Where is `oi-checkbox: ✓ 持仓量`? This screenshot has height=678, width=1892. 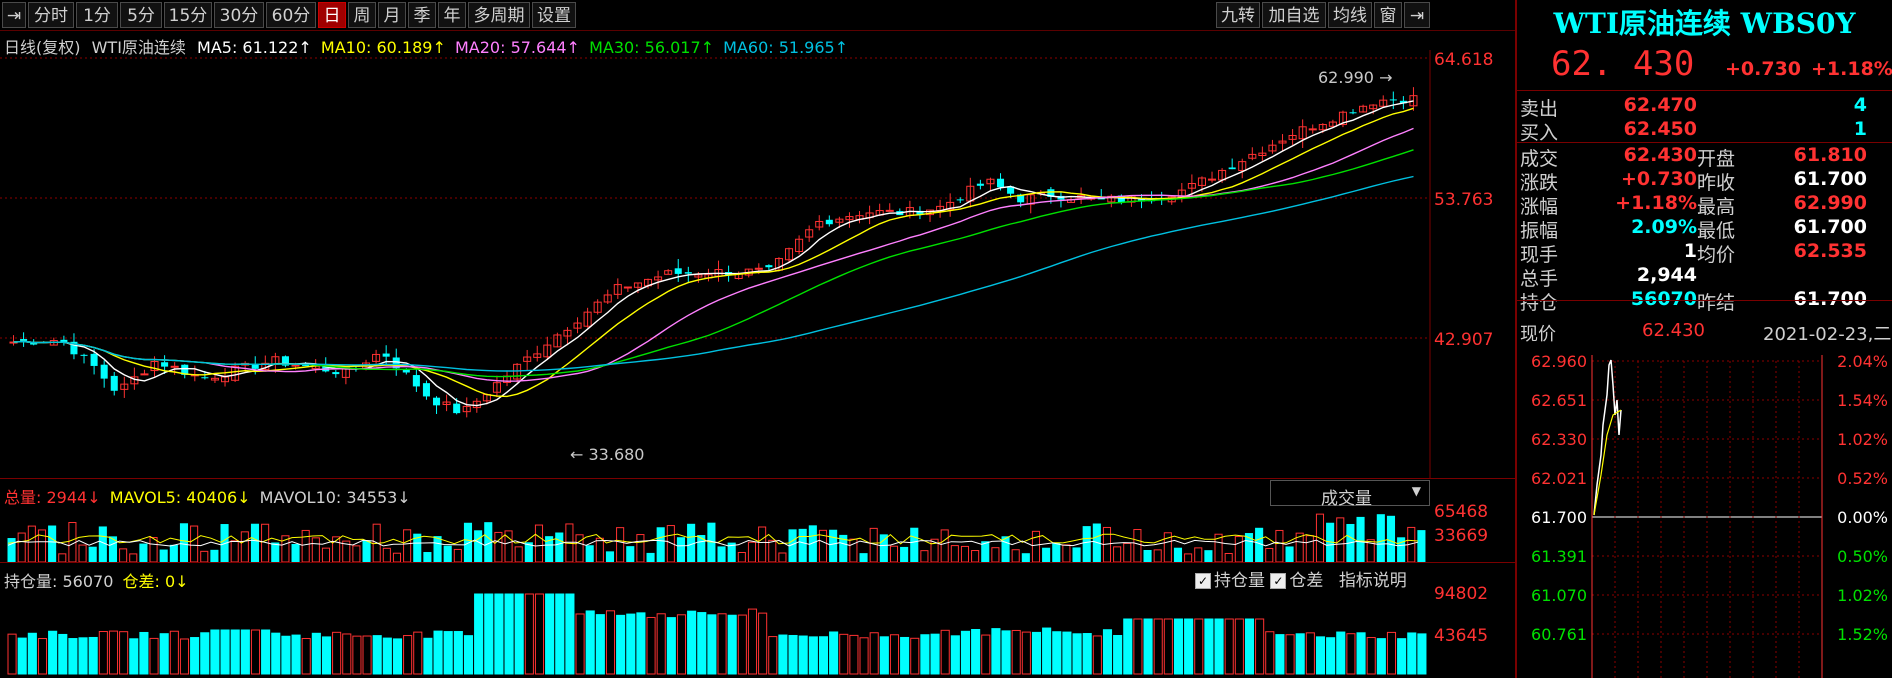
oi-checkbox: ✓ 持仓量 is located at coordinates (1230, 581).